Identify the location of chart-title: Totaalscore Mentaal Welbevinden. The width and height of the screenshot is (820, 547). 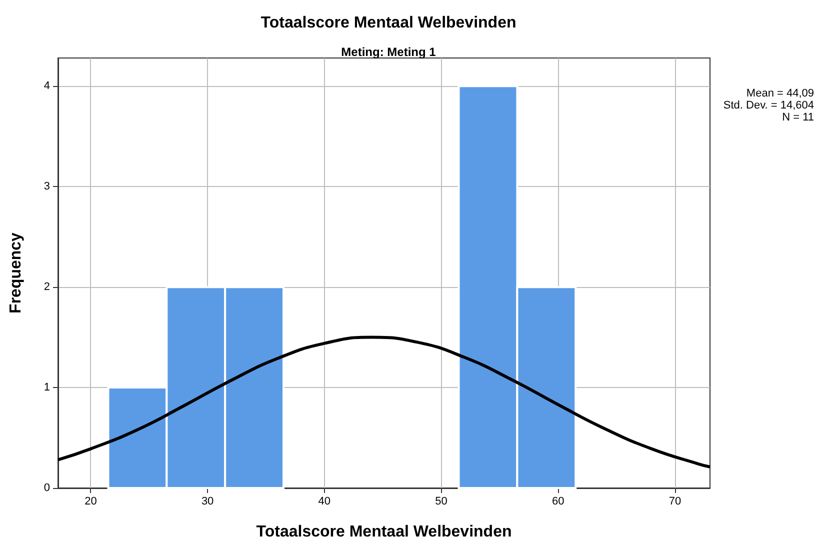
(388, 23).